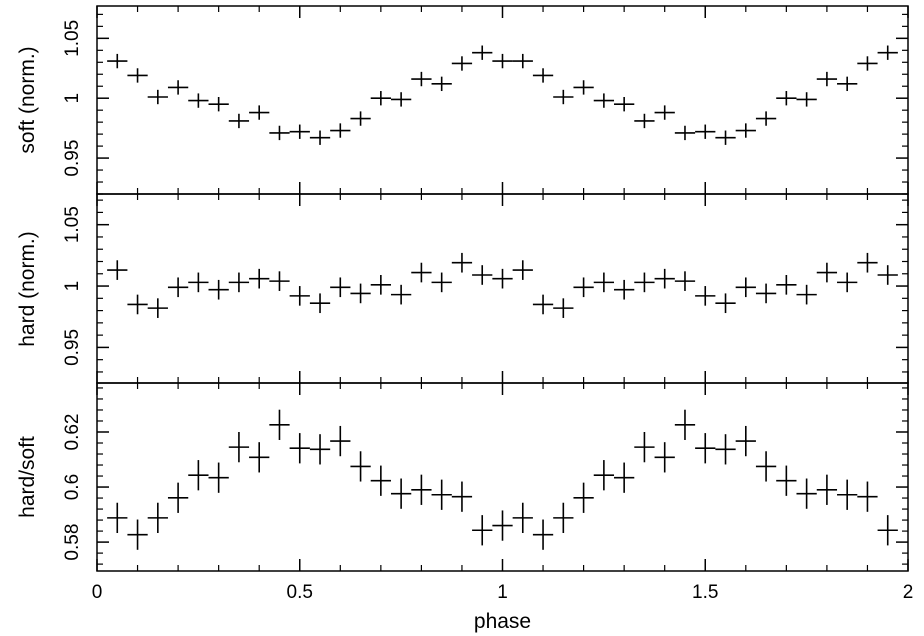 Image resolution: width=924 pixels, height=636 pixels. I want to click on y-axis-label: hard (norm.), so click(27, 289).